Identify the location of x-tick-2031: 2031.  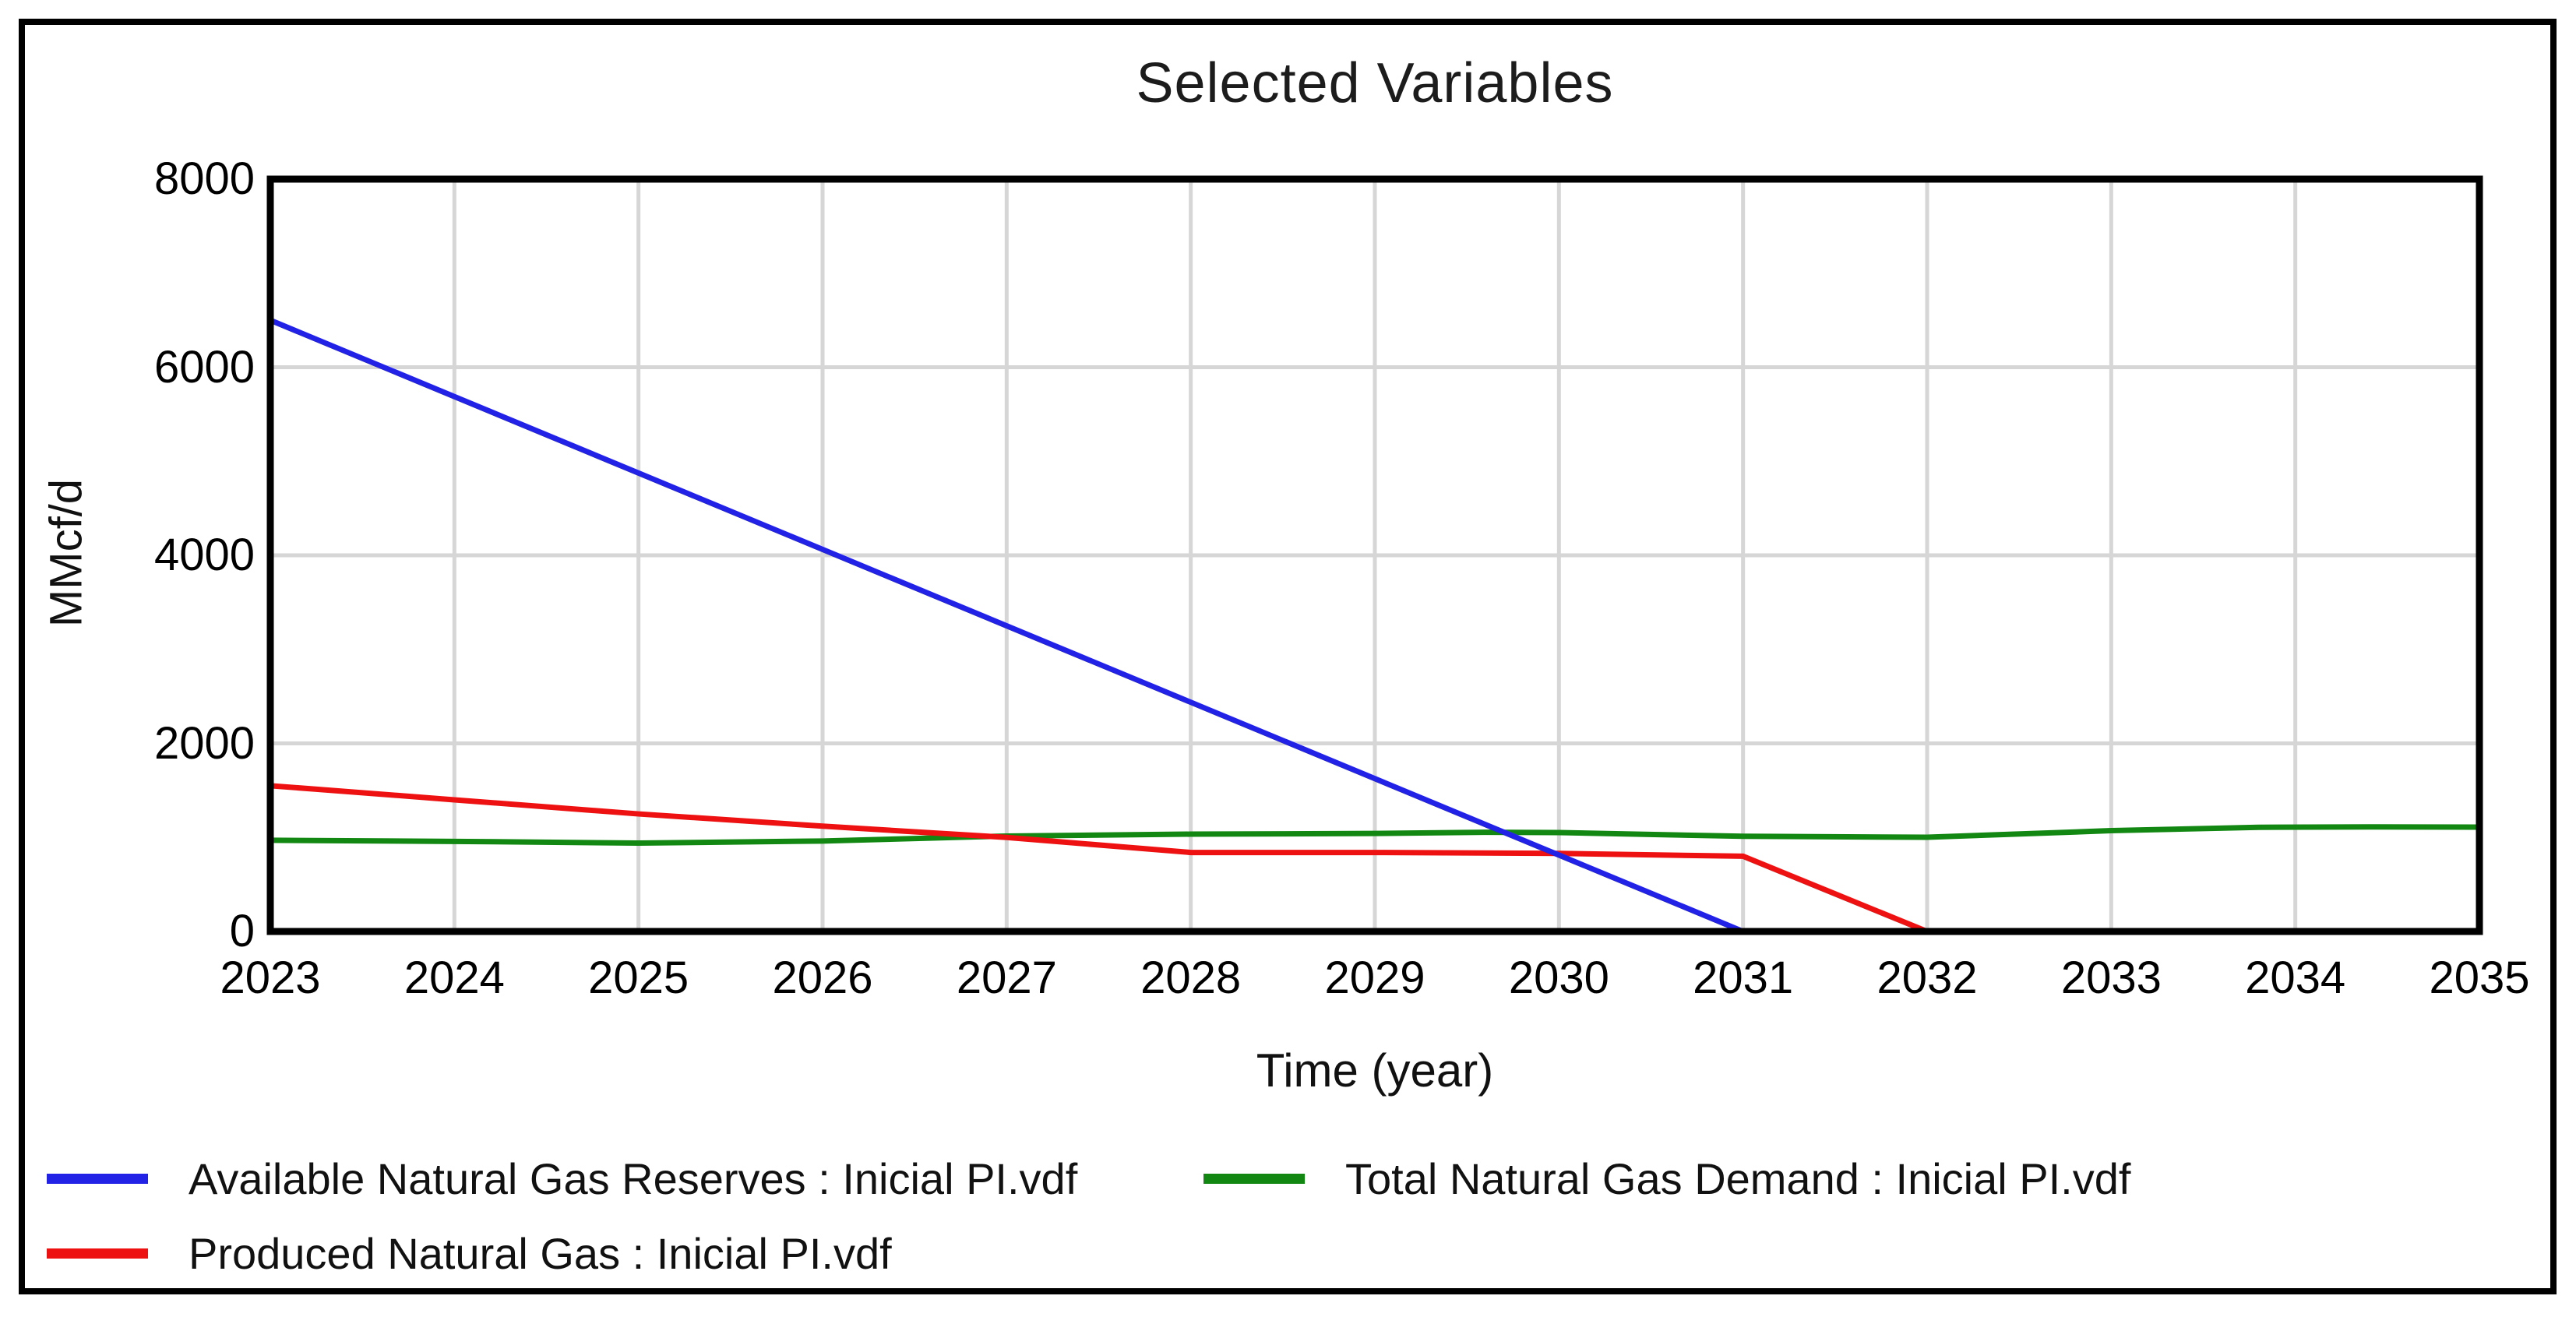
(1743, 978).